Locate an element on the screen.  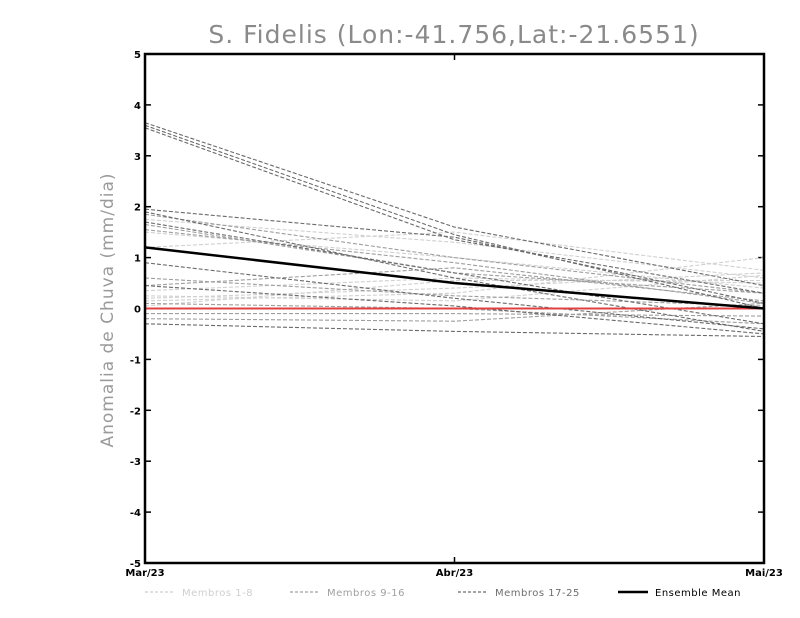
x-tick-label: Mar/23 is located at coordinates (144, 573).